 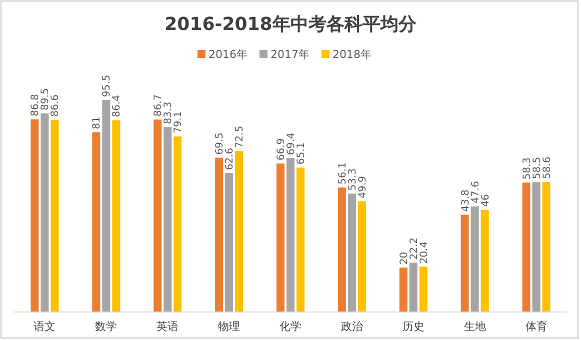 I want to click on data-label: 66.9, so click(x=281, y=149).